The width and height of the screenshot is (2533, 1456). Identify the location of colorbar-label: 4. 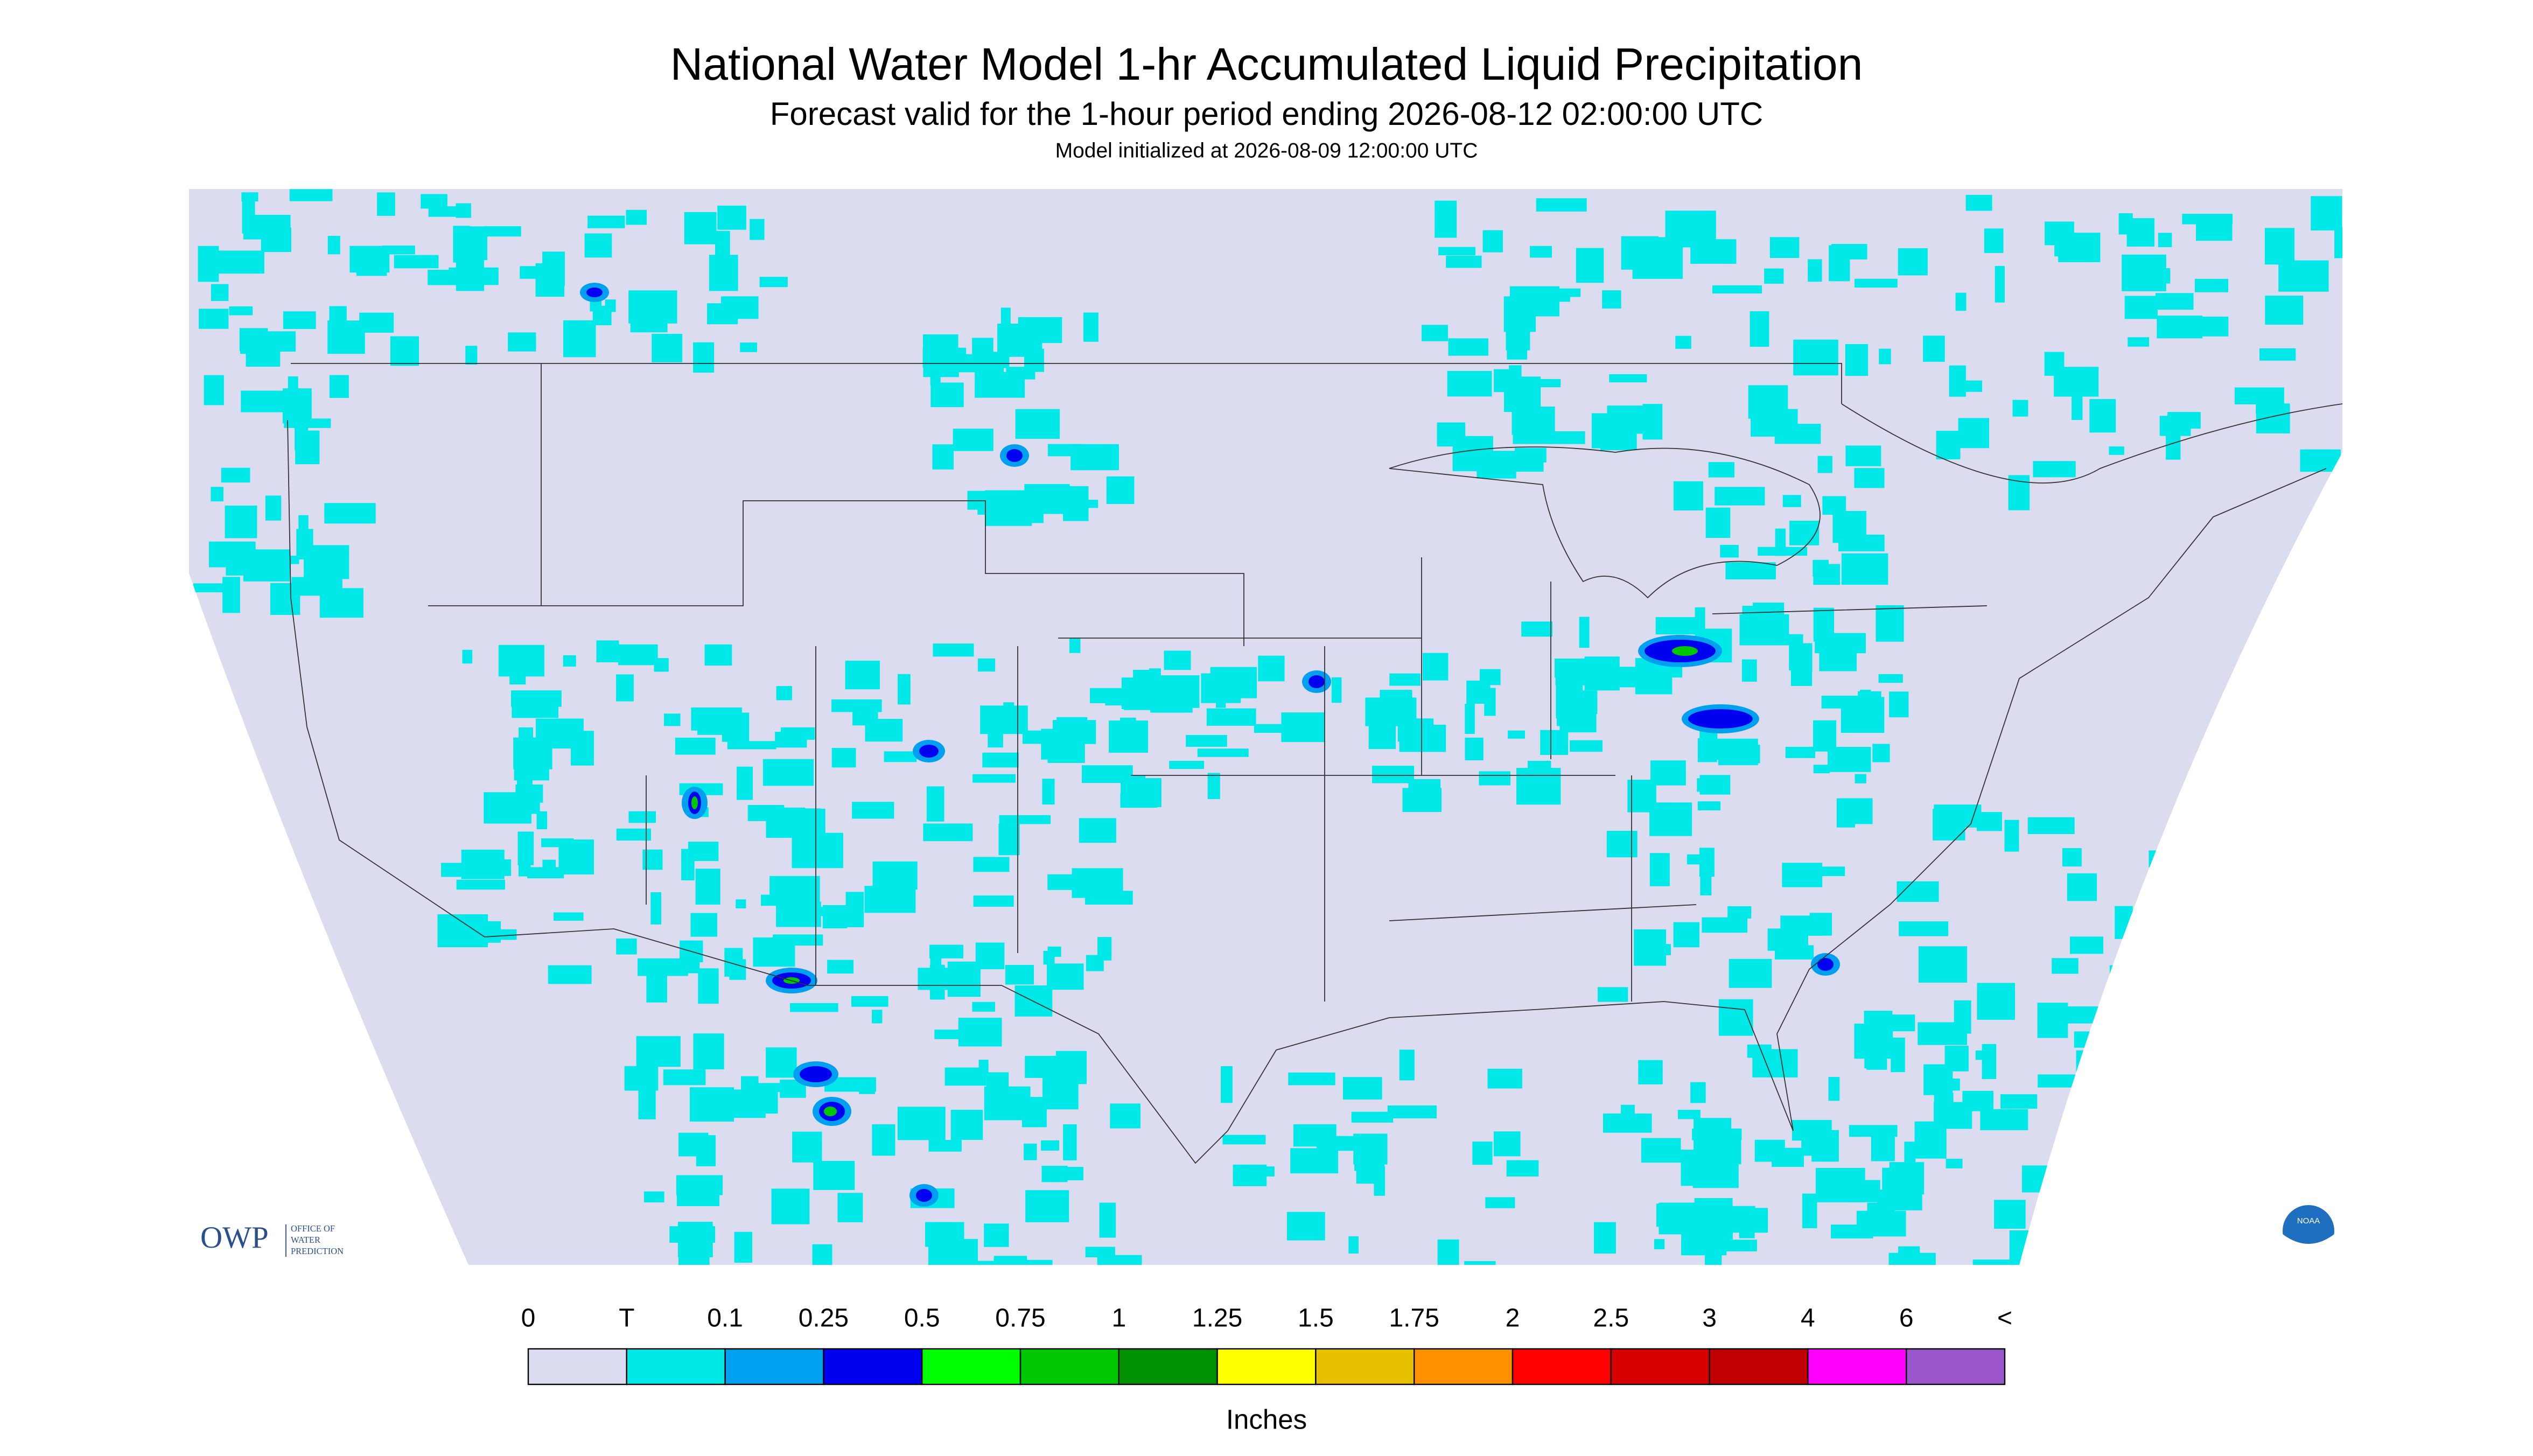
(1808, 1318).